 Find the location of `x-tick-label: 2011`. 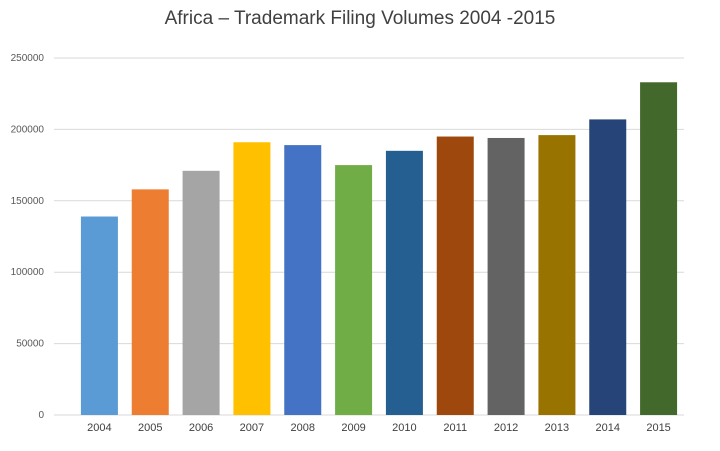

x-tick-label: 2011 is located at coordinates (455, 428).